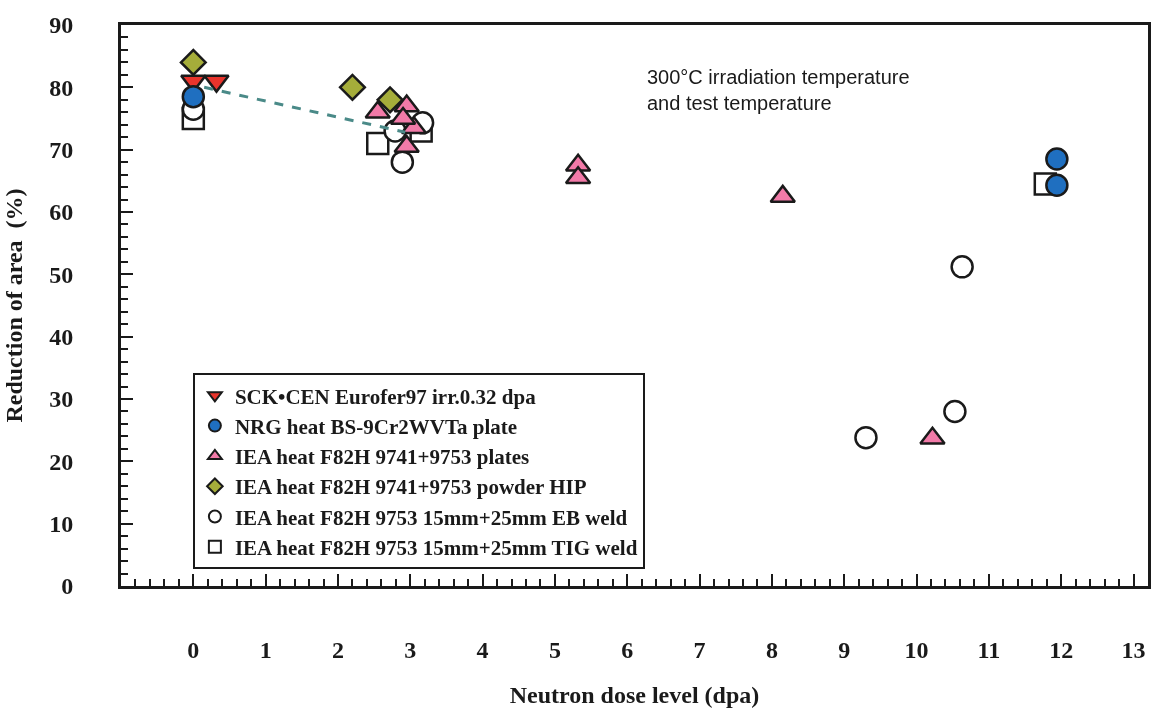 The height and width of the screenshot is (717, 1163). What do you see at coordinates (482, 649) in the screenshot?
I see `x-tick-label: 4` at bounding box center [482, 649].